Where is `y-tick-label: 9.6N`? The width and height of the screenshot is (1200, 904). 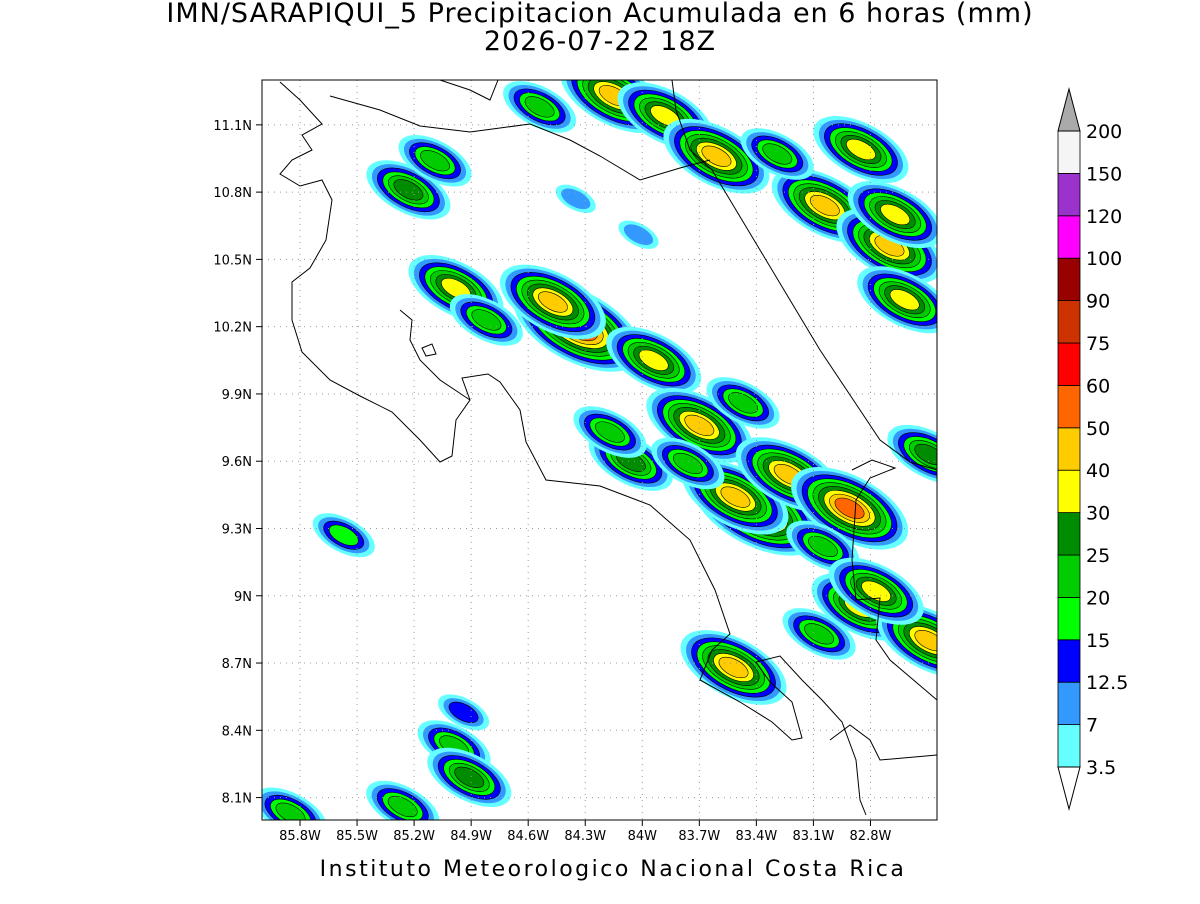
y-tick-label: 9.6N is located at coordinates (237, 462).